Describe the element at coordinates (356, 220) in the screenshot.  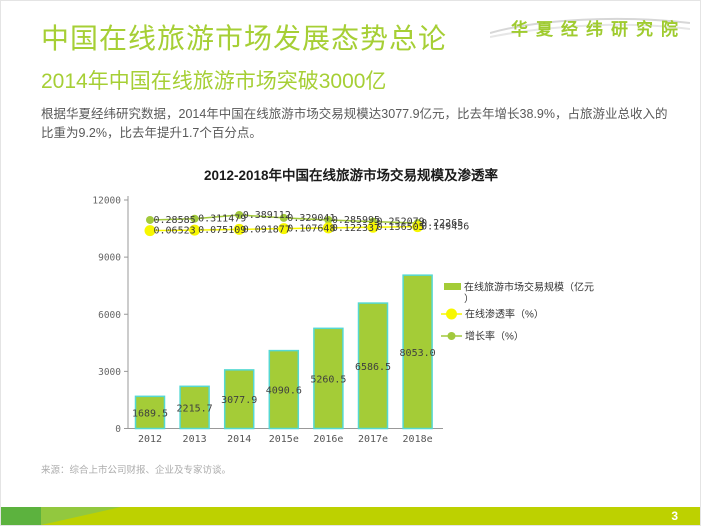
I see `line-value-label: 0.285995` at that location.